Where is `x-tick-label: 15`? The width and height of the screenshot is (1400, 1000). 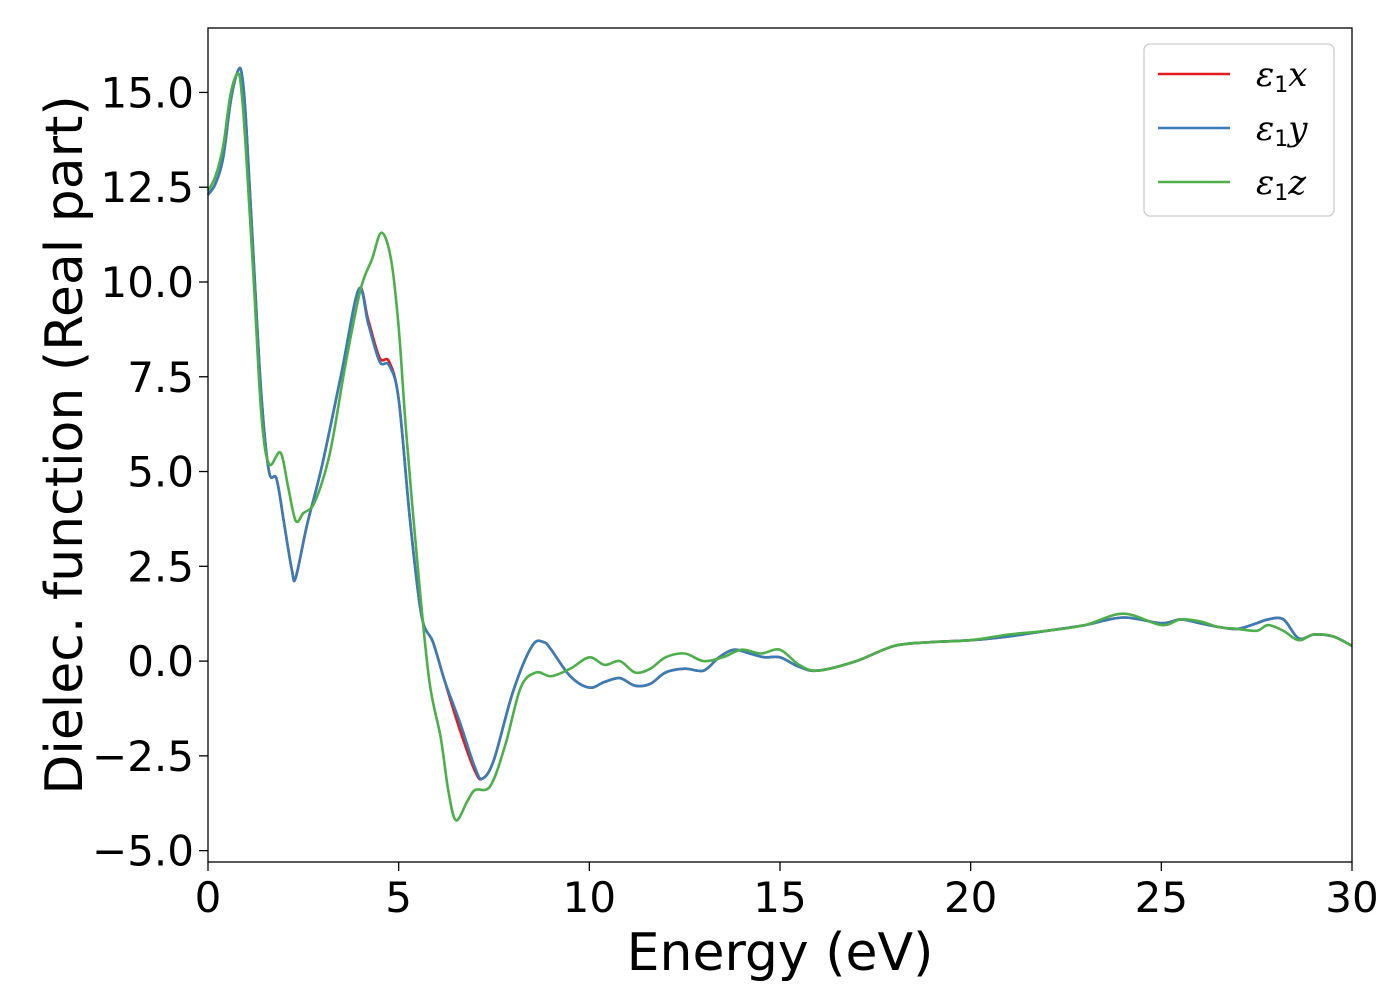
x-tick-label: 15 is located at coordinates (779, 897).